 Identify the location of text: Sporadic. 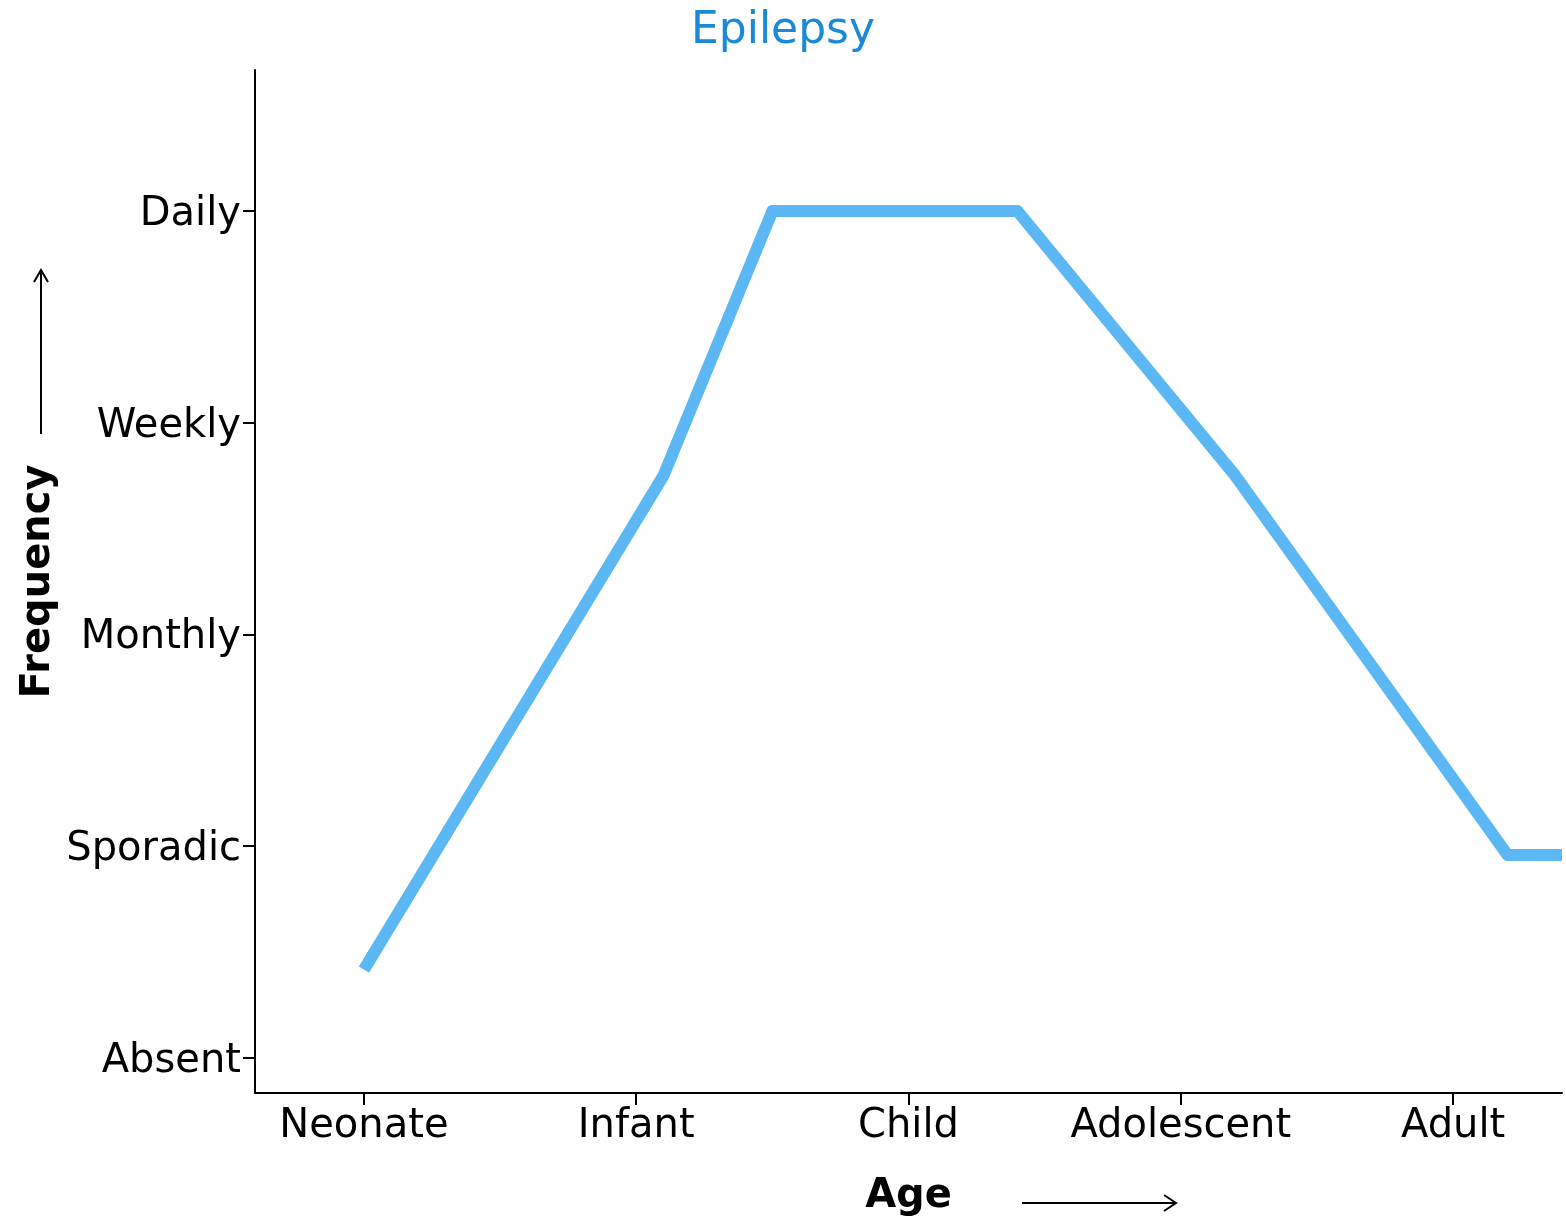
(153, 846).